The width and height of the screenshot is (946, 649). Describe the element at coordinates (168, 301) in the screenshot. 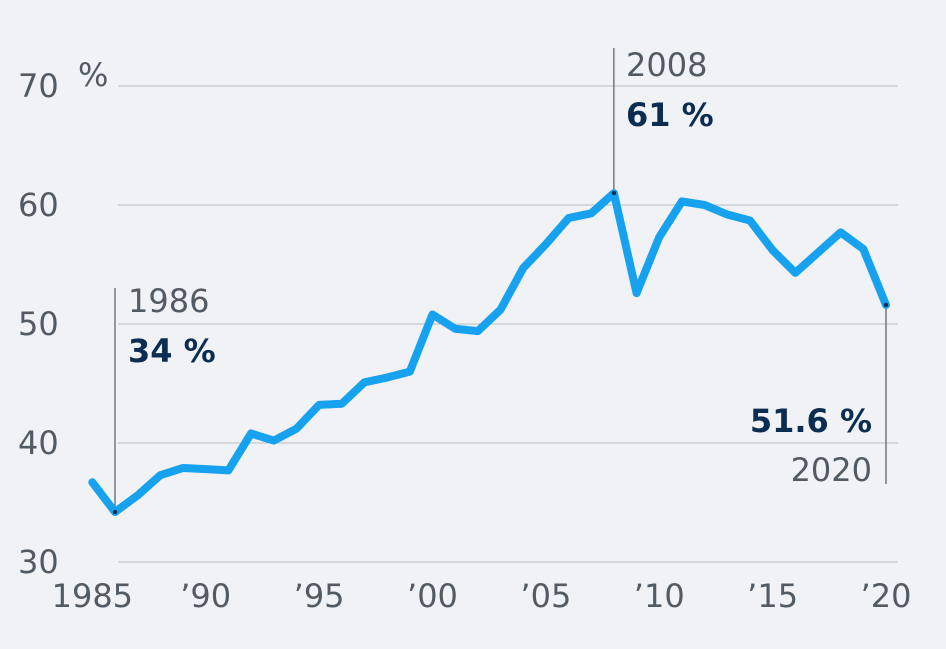

I see `annotation-year-1986: 1986` at that location.